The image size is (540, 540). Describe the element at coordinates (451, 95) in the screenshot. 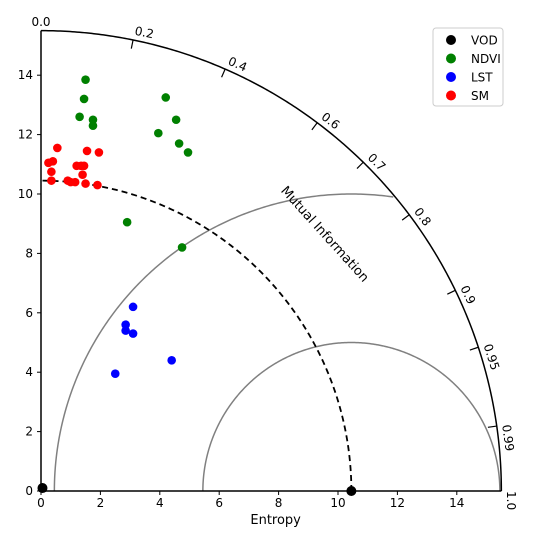

I see `legend-marker-sm` at that location.